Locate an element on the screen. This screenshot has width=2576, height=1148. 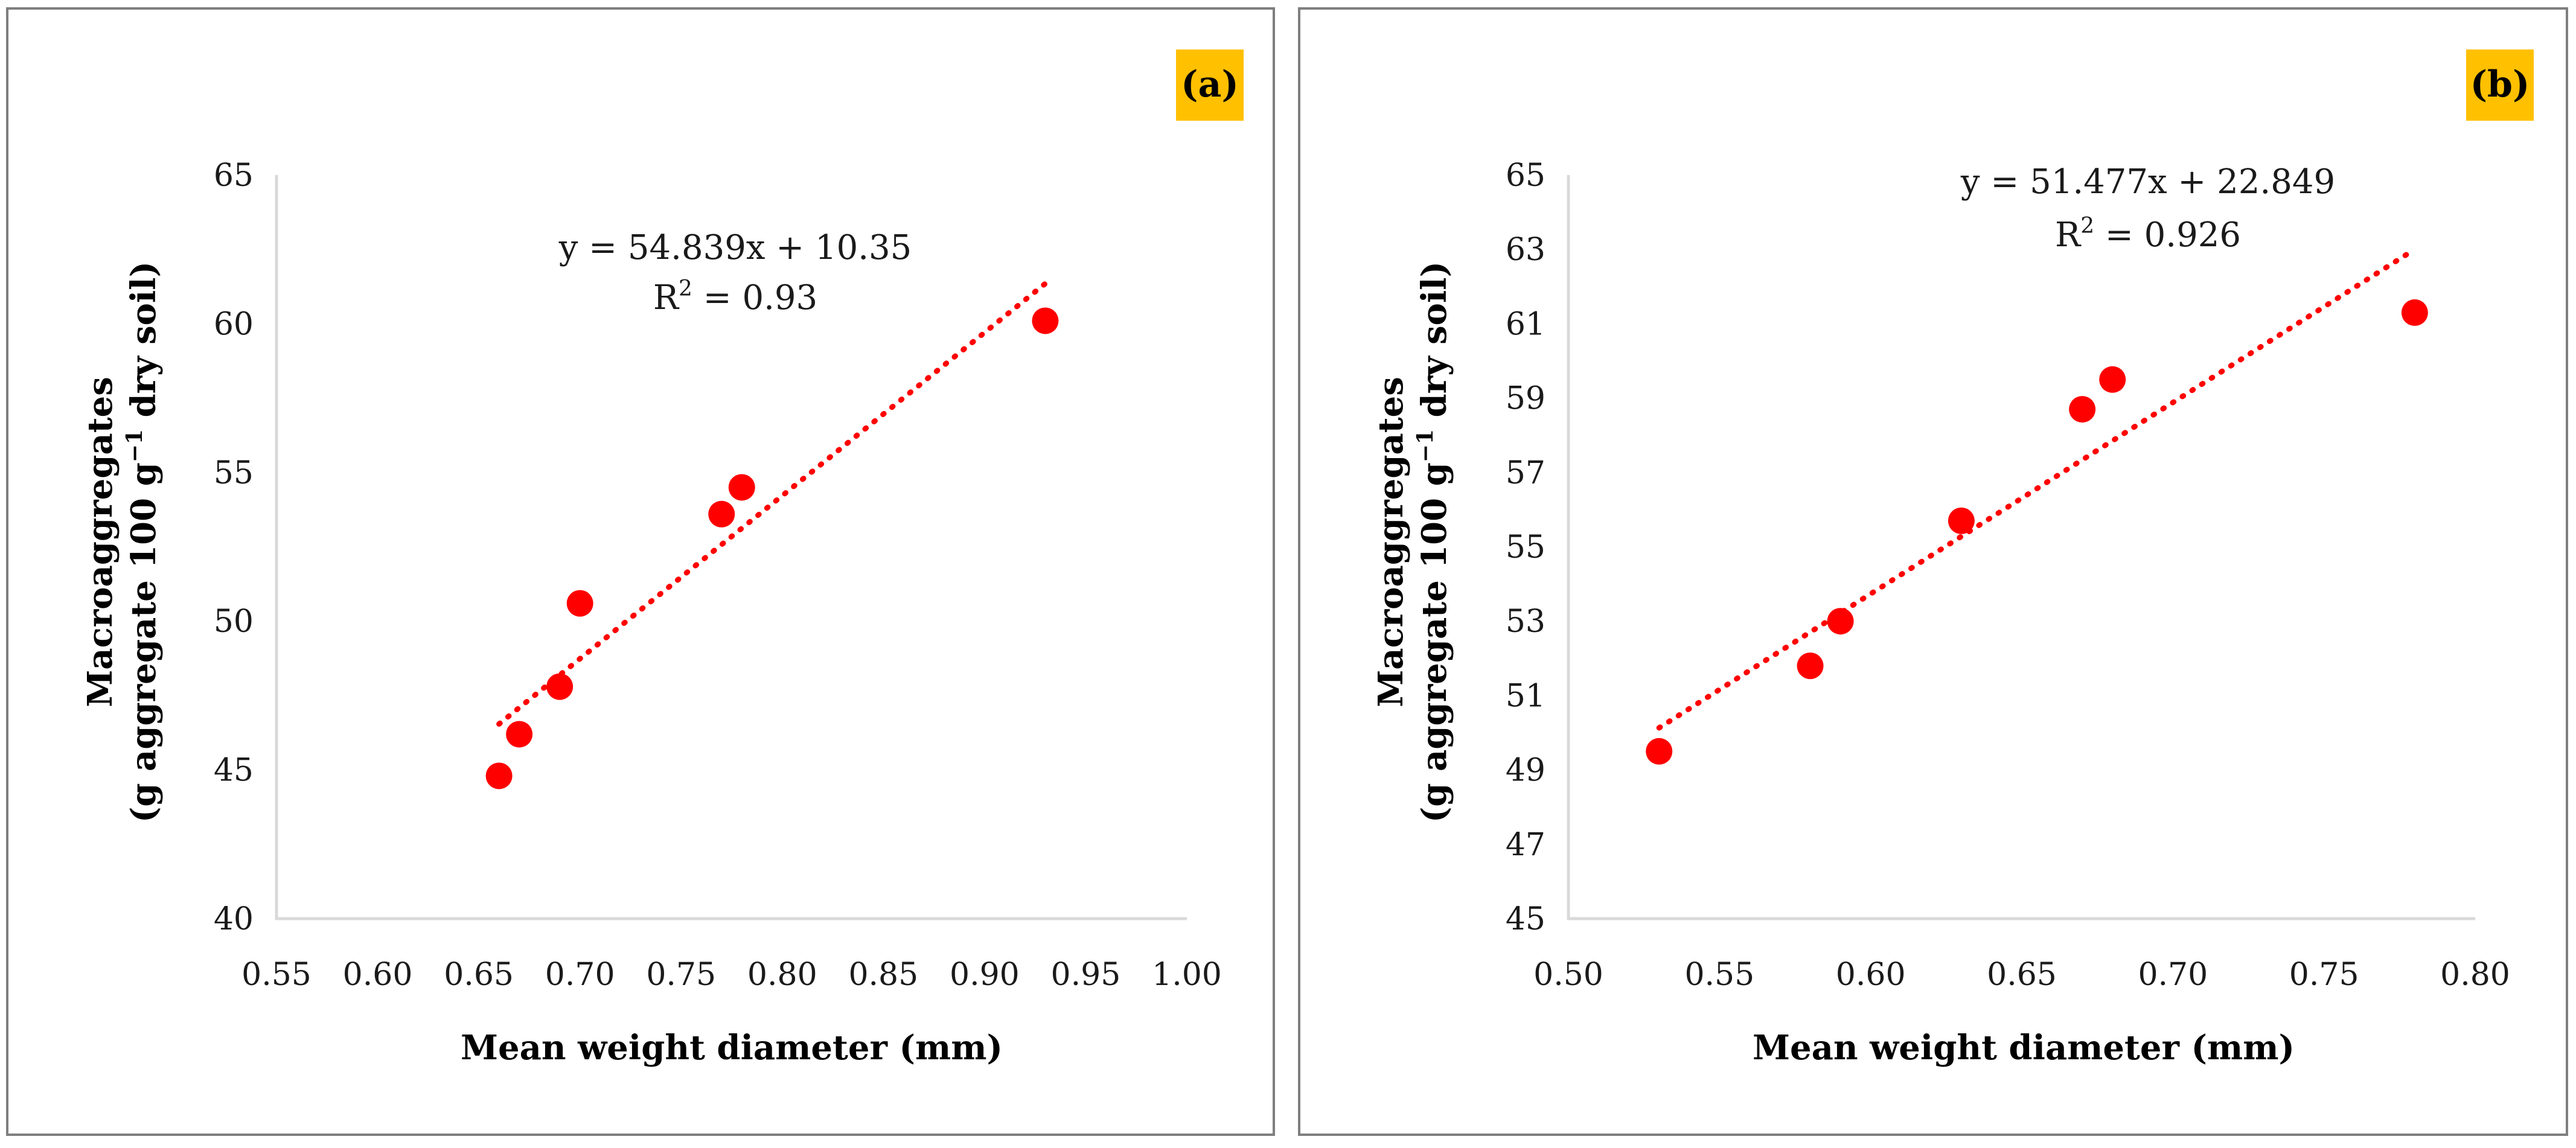
a-x-tick-label: 0.95 is located at coordinates (1086, 975).